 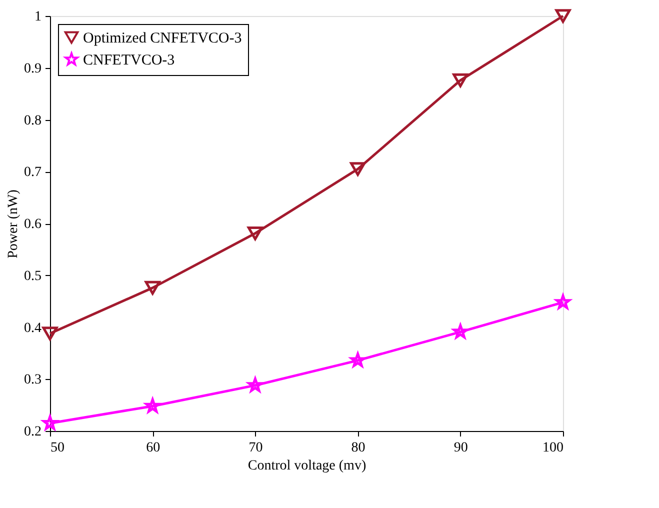 What do you see at coordinates (38, 17) in the screenshot?
I see `y-tick-label: 1` at bounding box center [38, 17].